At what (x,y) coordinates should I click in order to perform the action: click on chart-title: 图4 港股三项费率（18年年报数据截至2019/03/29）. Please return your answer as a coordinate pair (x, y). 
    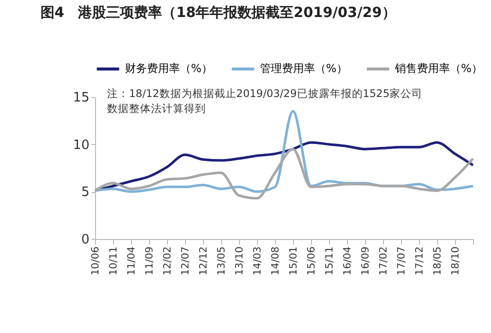
    Looking at the image, I should click on (218, 12).